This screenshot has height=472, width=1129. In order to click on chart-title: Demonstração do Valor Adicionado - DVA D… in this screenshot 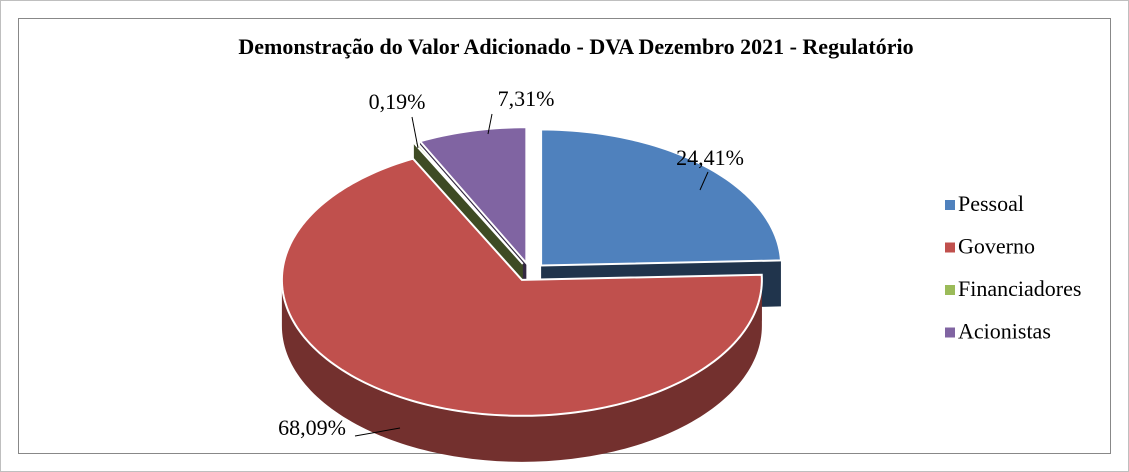, I will do `click(575, 46)`.